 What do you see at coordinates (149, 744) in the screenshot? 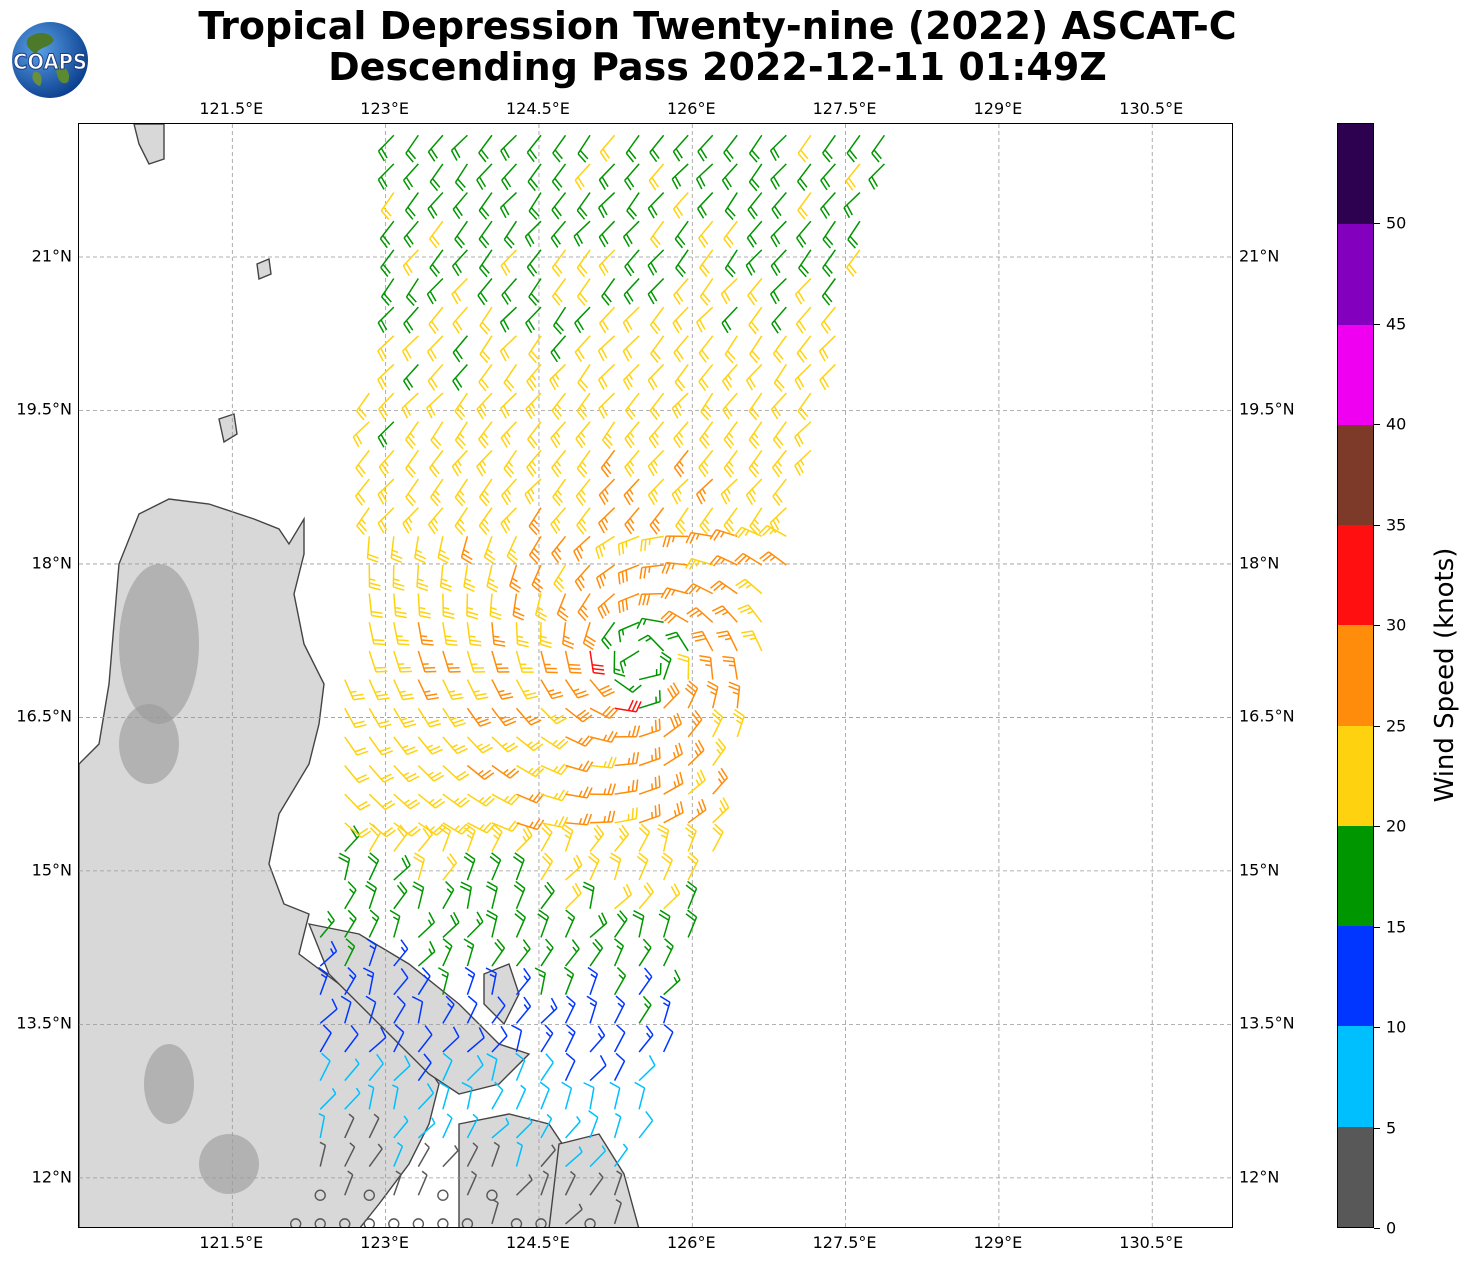
I see `terrain-shade` at bounding box center [149, 744].